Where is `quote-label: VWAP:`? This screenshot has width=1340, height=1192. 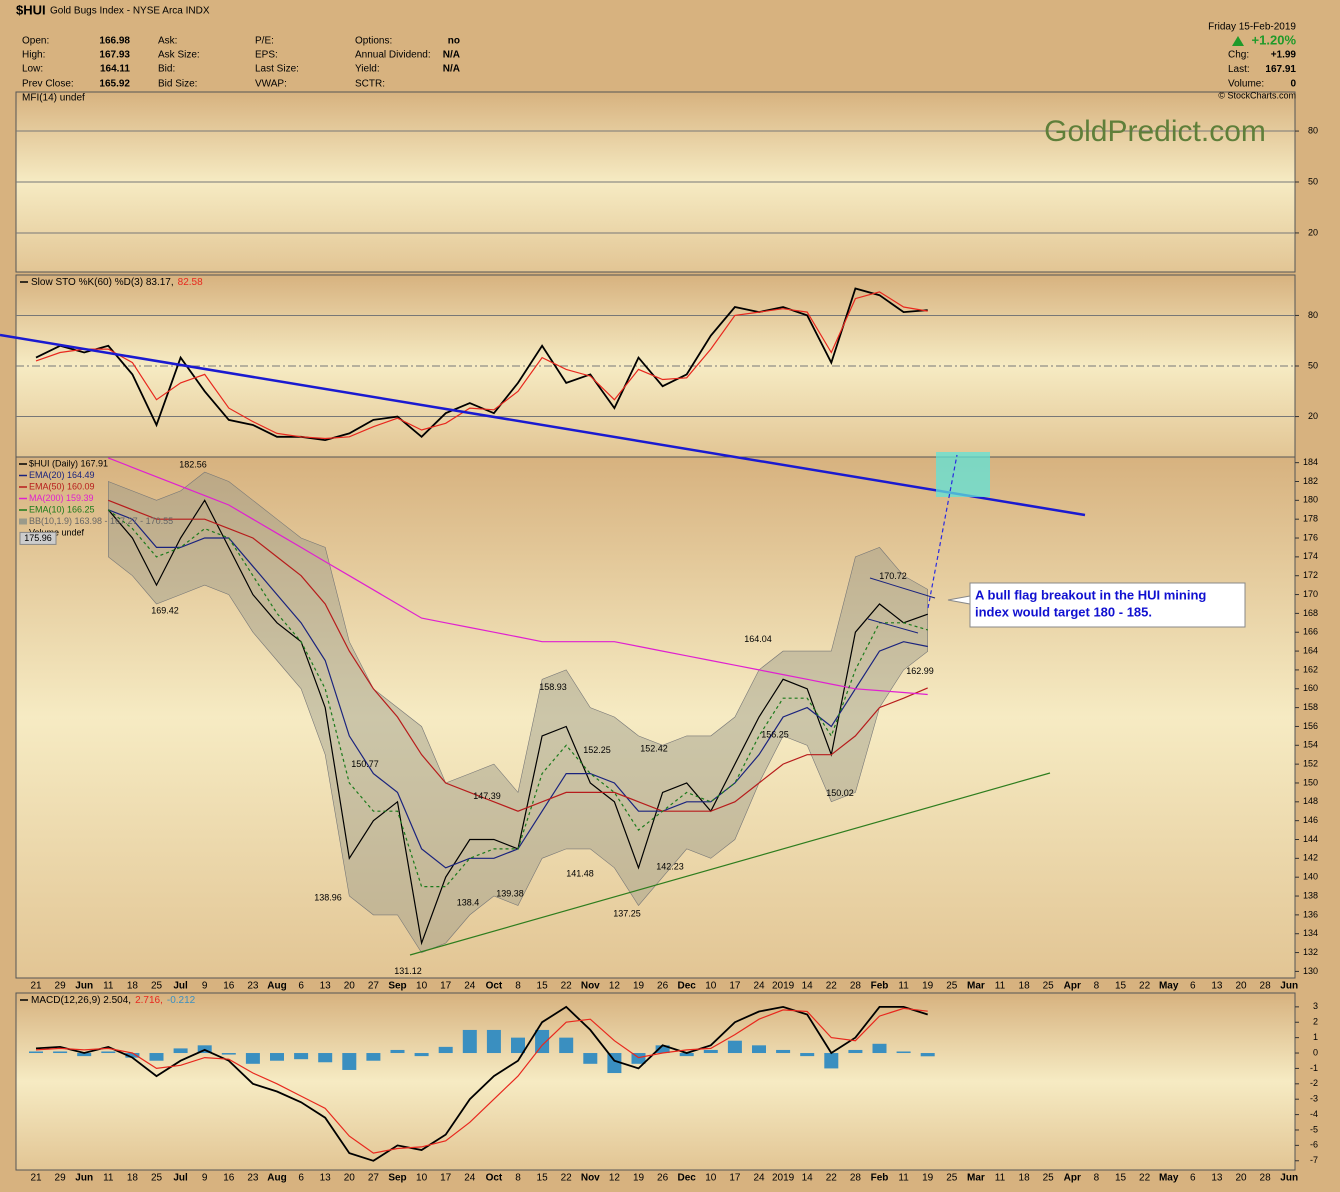 quote-label: VWAP: is located at coordinates (271, 84).